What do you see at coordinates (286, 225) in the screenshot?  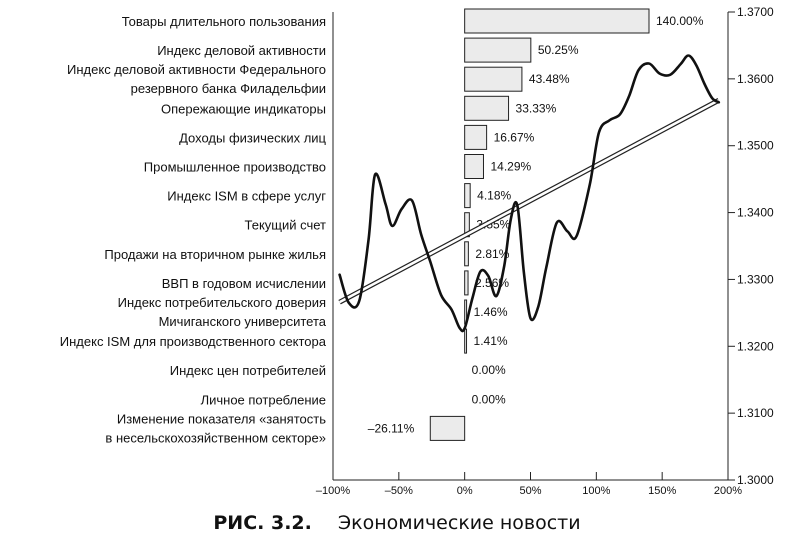 I see `category-label: Текущий счет` at bounding box center [286, 225].